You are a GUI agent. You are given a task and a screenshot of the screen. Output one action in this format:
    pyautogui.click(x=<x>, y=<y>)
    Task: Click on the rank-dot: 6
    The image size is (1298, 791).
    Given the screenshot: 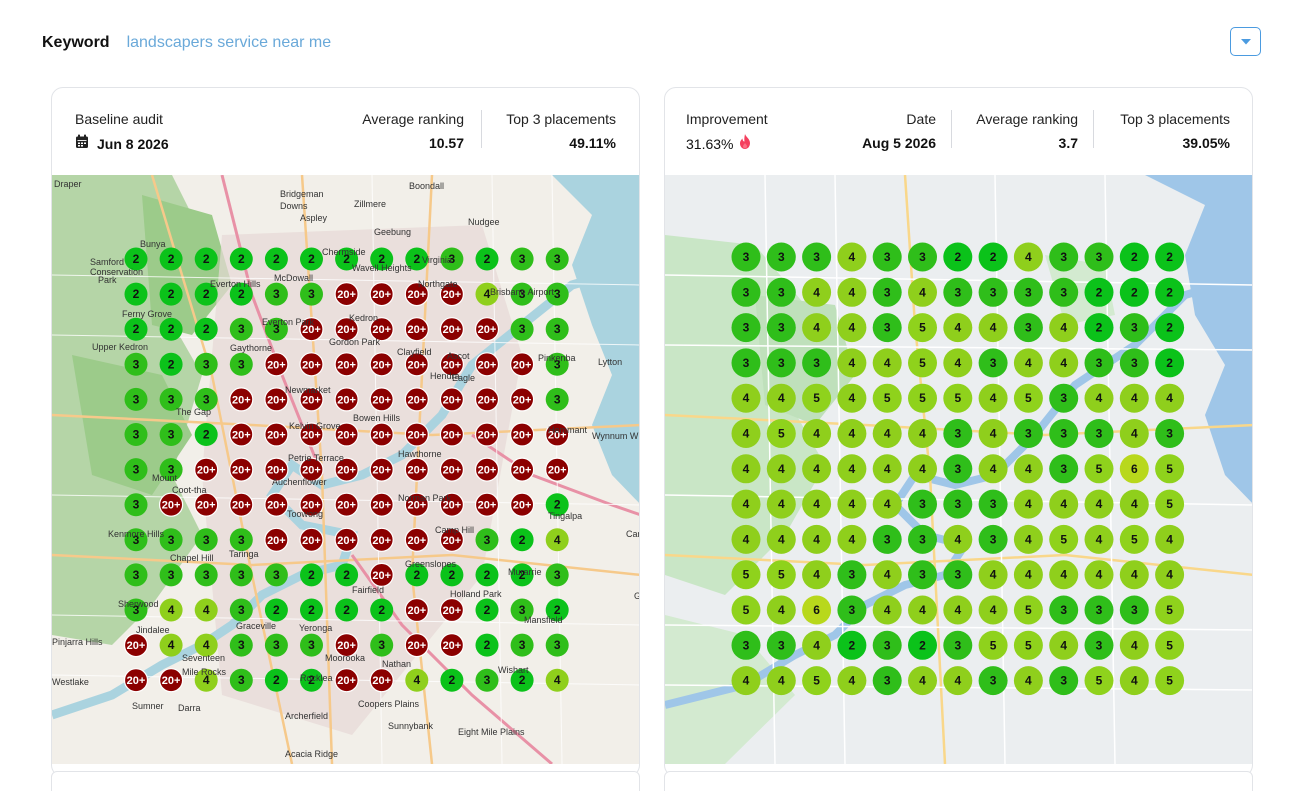 What is the action you would take?
    pyautogui.click(x=1134, y=469)
    